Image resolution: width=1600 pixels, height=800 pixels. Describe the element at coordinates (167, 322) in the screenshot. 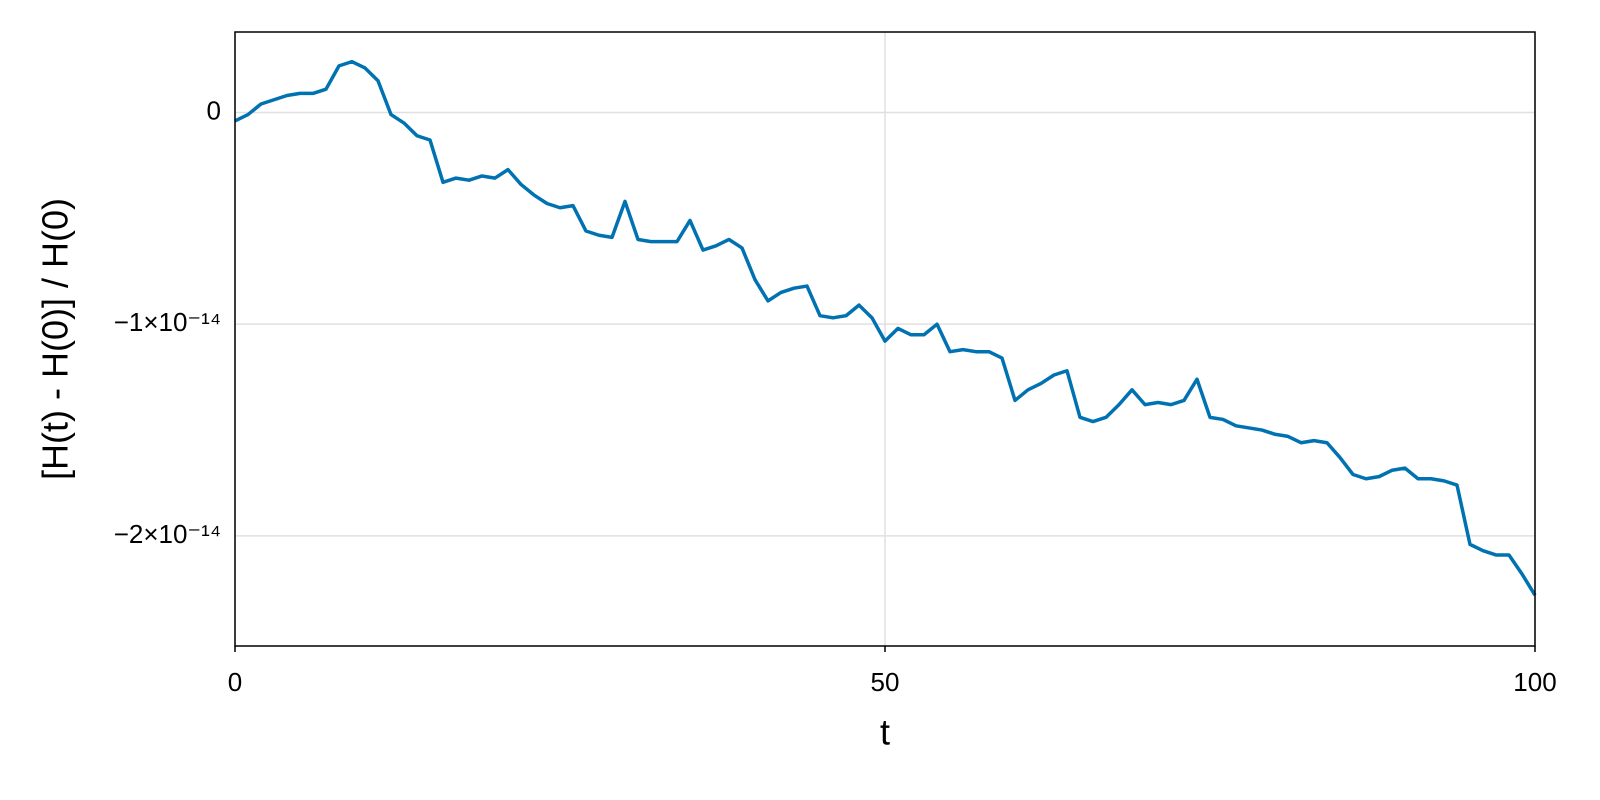

I see `y-tick-label: −1×10⁻¹⁴` at that location.